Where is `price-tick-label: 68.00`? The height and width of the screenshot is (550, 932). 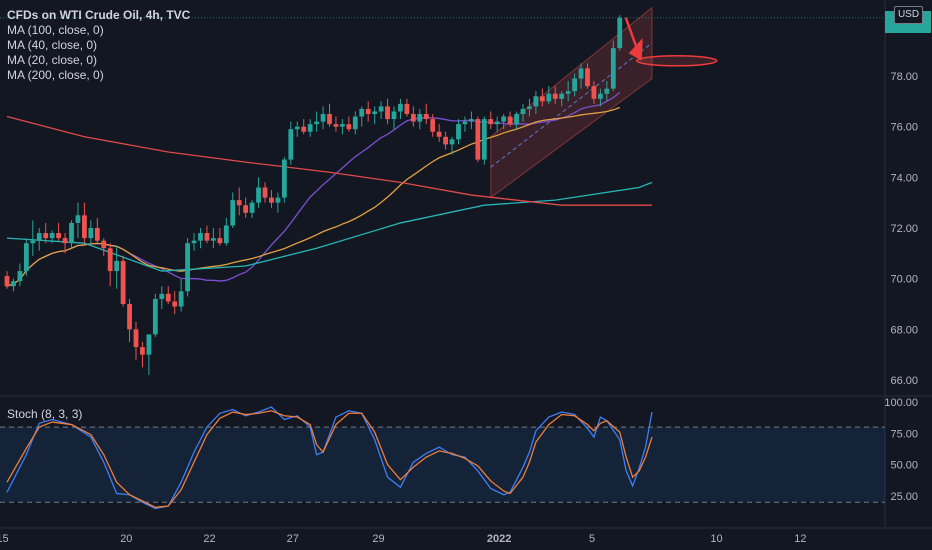
price-tick-label: 68.00 is located at coordinates (904, 330).